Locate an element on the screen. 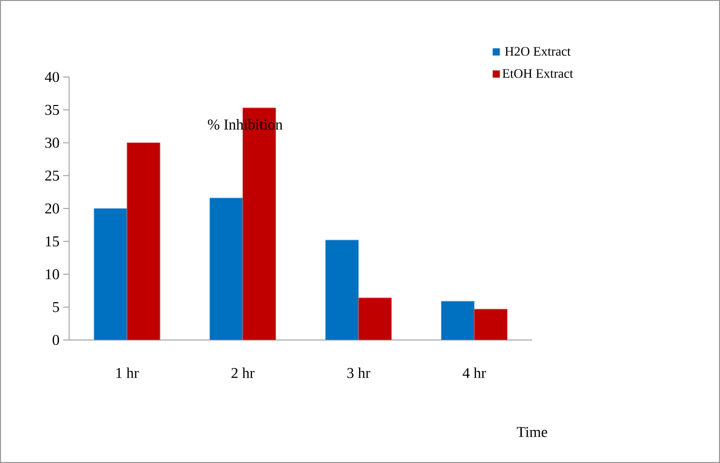 The height and width of the screenshot is (463, 720). x-tick-label: 2 hr is located at coordinates (243, 373).